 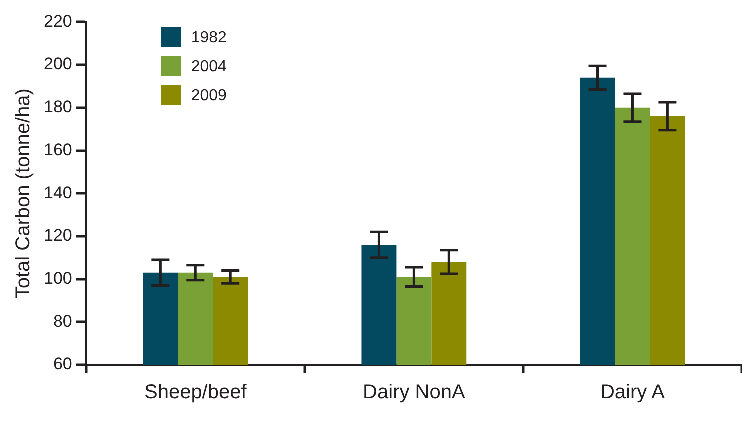 What do you see at coordinates (414, 393) in the screenshot?
I see `x-tick-label: Dairy NonA` at bounding box center [414, 393].